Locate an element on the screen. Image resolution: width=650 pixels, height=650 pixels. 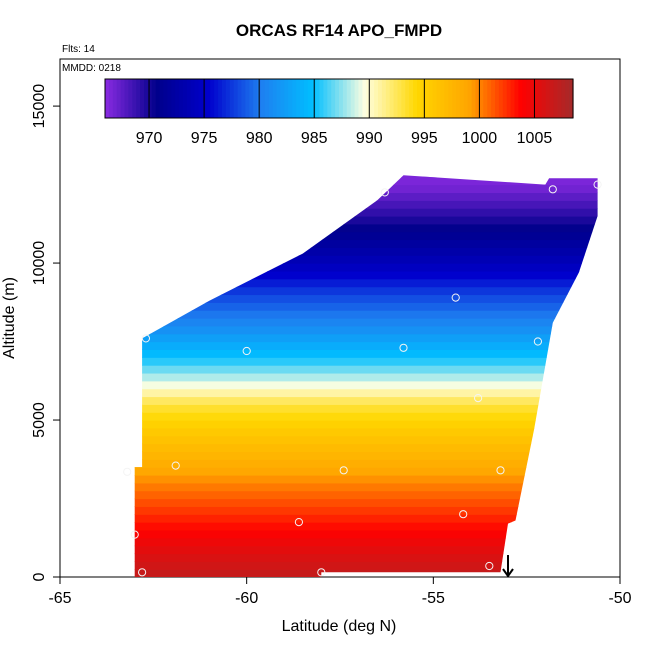
colorbar-frame is located at coordinates (339, 98).